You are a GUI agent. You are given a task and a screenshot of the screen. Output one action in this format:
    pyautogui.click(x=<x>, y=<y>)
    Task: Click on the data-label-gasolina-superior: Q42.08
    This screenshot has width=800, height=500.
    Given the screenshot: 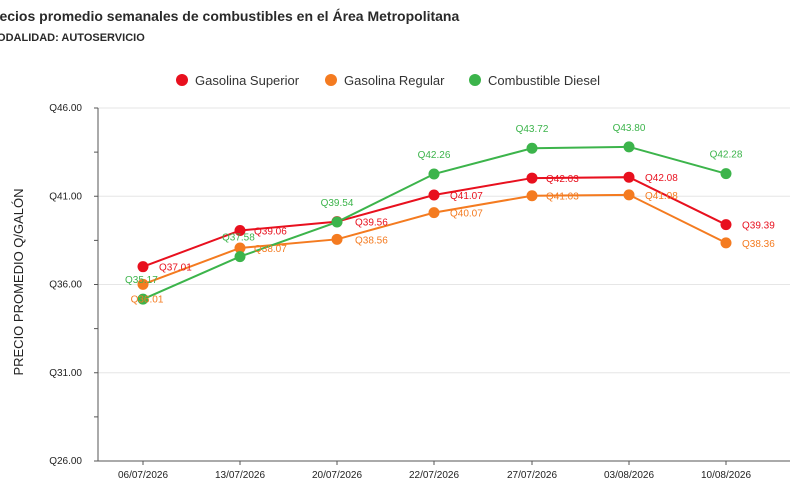 What is the action you would take?
    pyautogui.click(x=661, y=178)
    